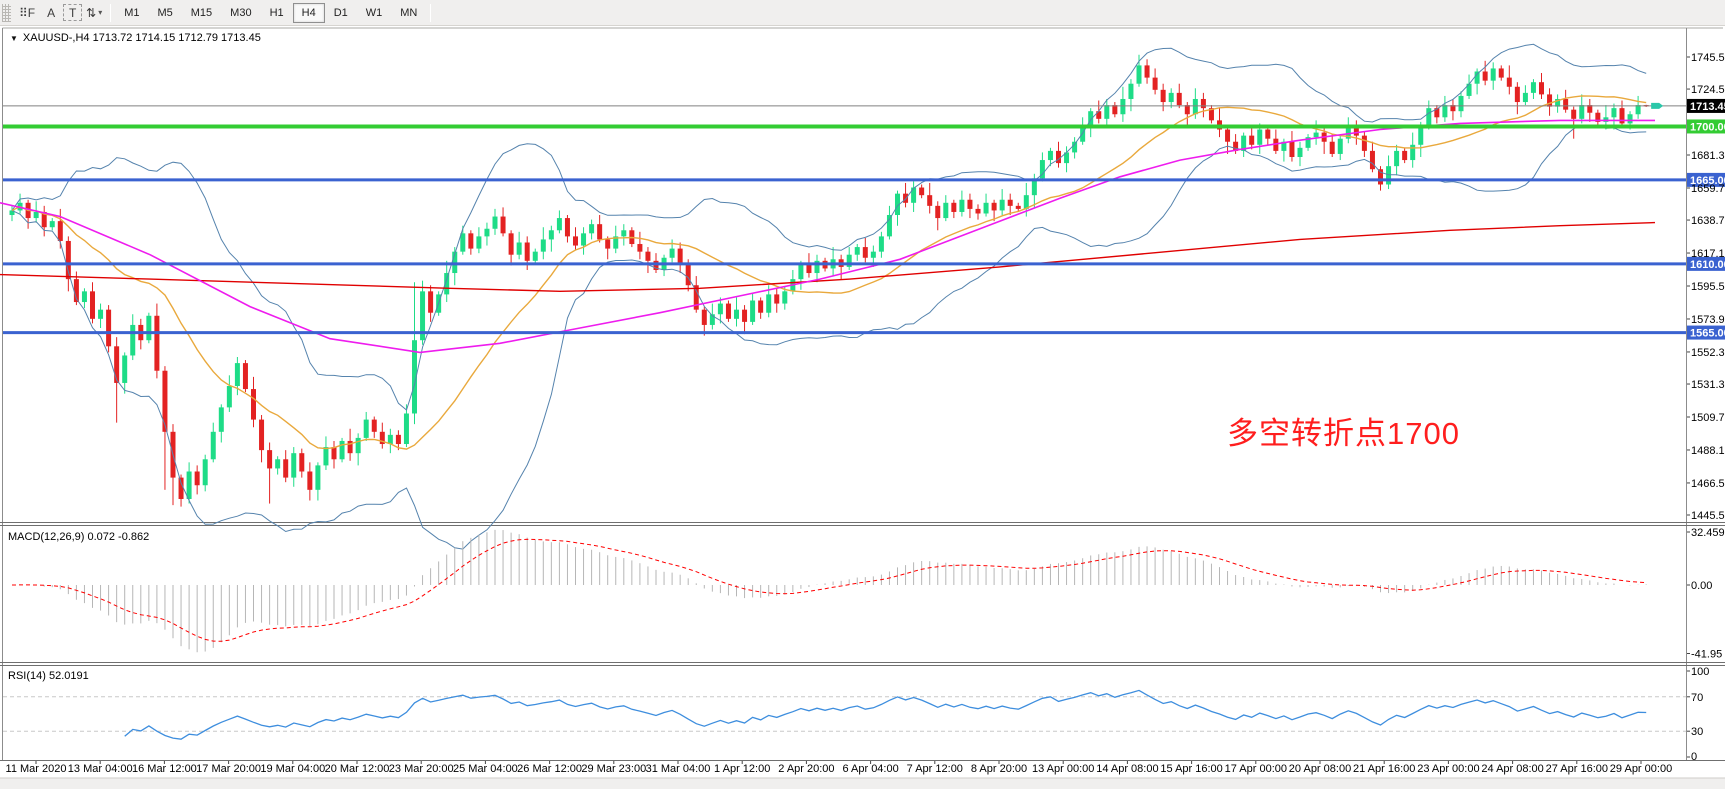 Image resolution: width=1725 pixels, height=789 pixels. Describe the element at coordinates (228, 769) in the screenshot. I see `svg-text: 17 Mar 20:00` at that location.